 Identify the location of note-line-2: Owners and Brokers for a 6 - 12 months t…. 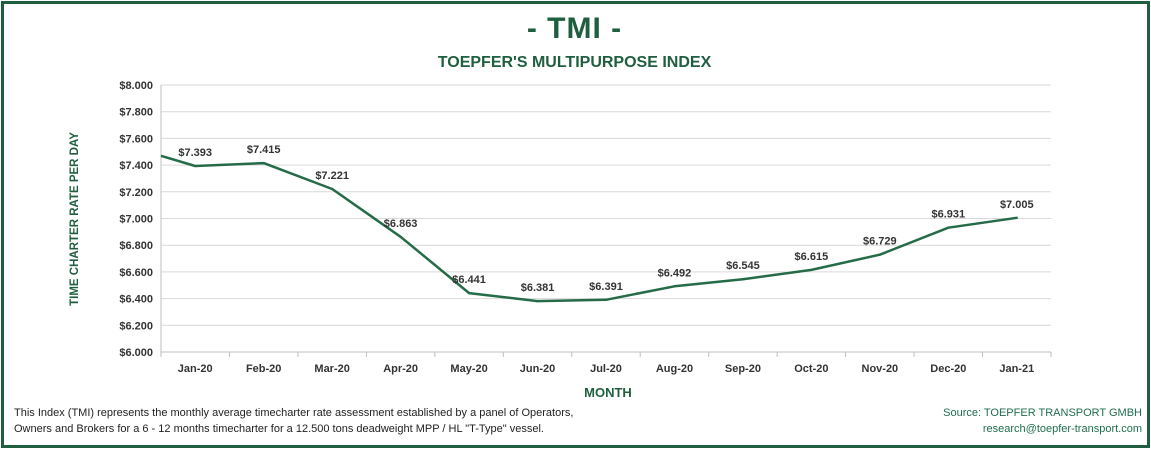
(279, 429).